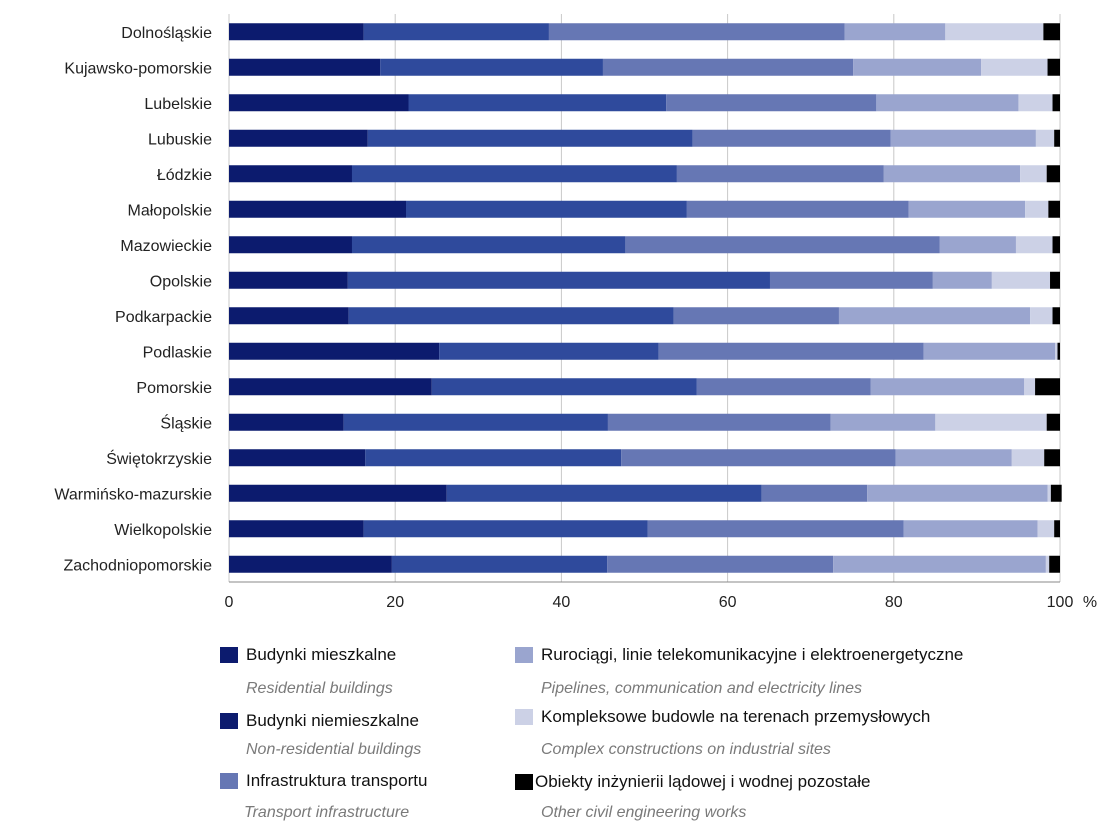 The image size is (1111, 824). Describe the element at coordinates (186, 422) in the screenshot. I see `category-label: Śląskie` at that location.